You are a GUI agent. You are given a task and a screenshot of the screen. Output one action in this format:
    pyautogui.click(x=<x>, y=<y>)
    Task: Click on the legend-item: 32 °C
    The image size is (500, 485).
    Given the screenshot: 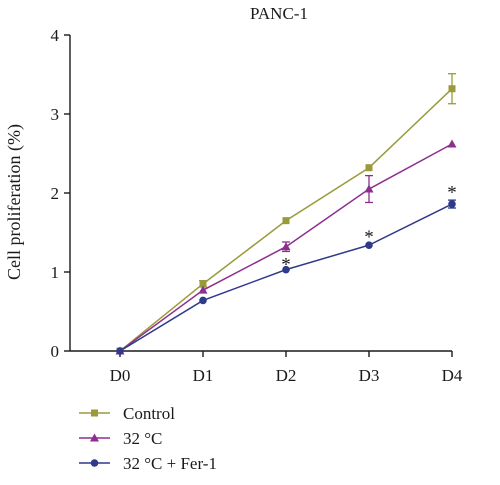 What is the action you would take?
    pyautogui.click(x=120, y=438)
    